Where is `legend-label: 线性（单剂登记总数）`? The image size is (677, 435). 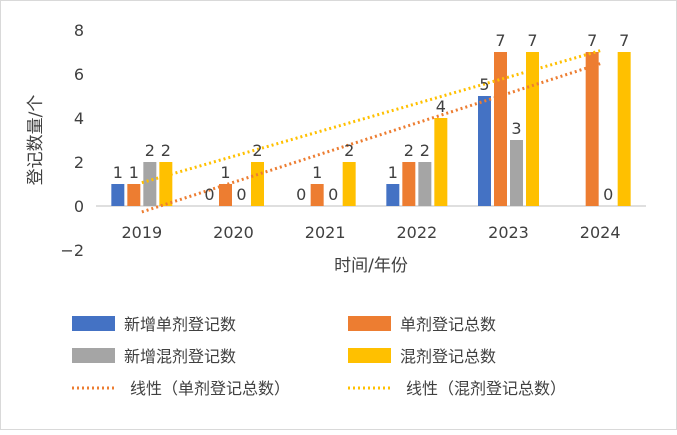 legend-label: 线性（单剂登记总数） is located at coordinates (210, 388).